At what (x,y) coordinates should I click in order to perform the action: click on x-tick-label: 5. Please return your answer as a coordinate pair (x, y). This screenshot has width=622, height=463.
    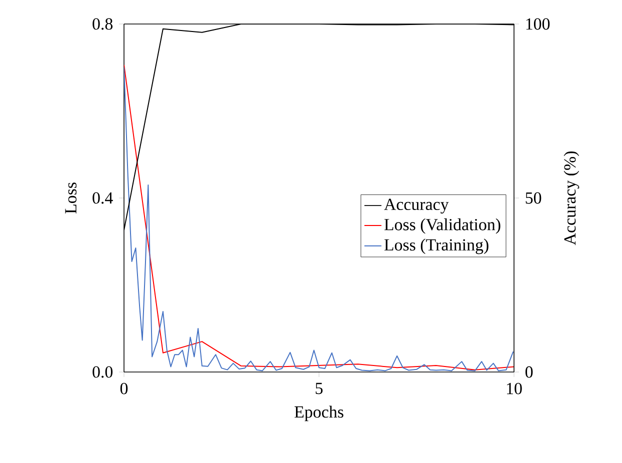
    Looking at the image, I should click on (319, 388).